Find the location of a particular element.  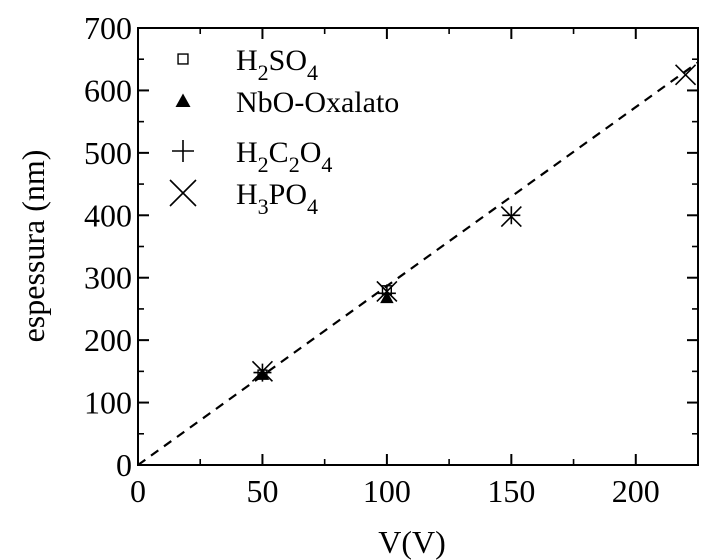

legend-label-h2so4: H2SO4 is located at coordinates (277, 64).